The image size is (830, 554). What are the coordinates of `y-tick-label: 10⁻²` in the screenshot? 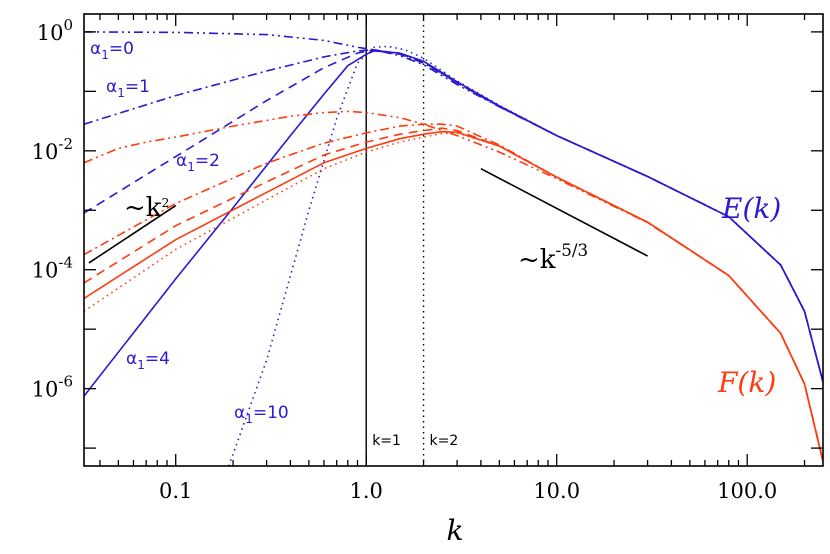 It's located at (52, 149).